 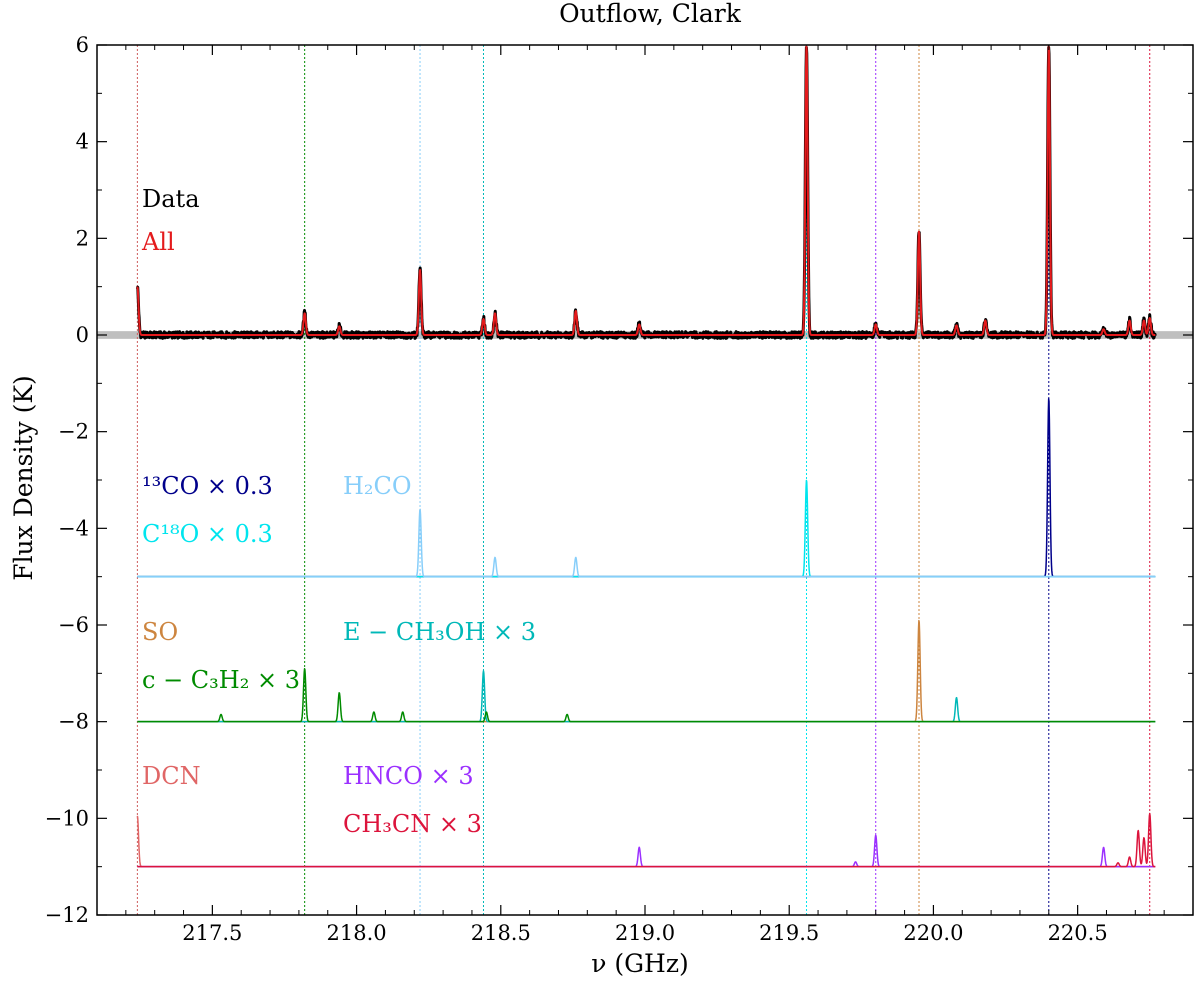 I want to click on y-axis-label: Flux Density (K), so click(x=23, y=478).